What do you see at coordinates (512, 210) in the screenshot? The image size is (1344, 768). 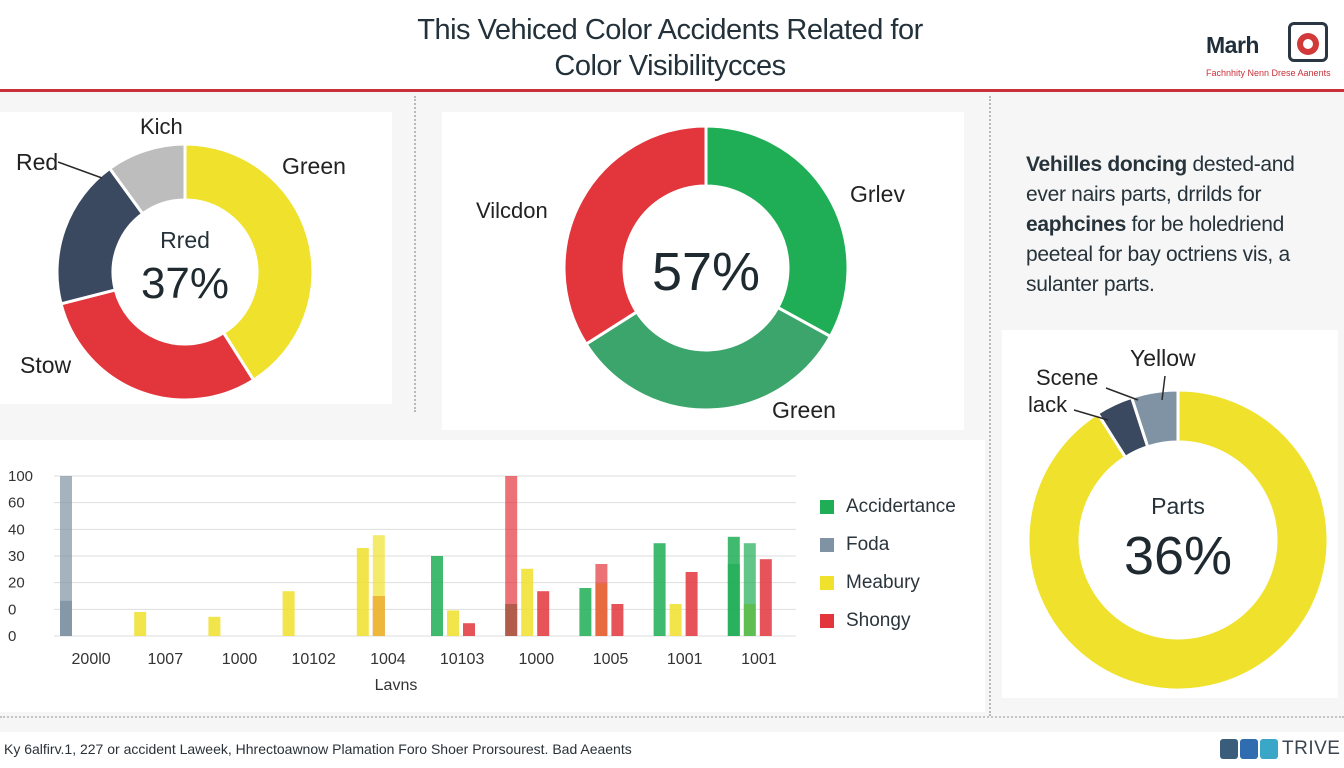 I see `donut2-label-vilcdon: Vilcdon` at bounding box center [512, 210].